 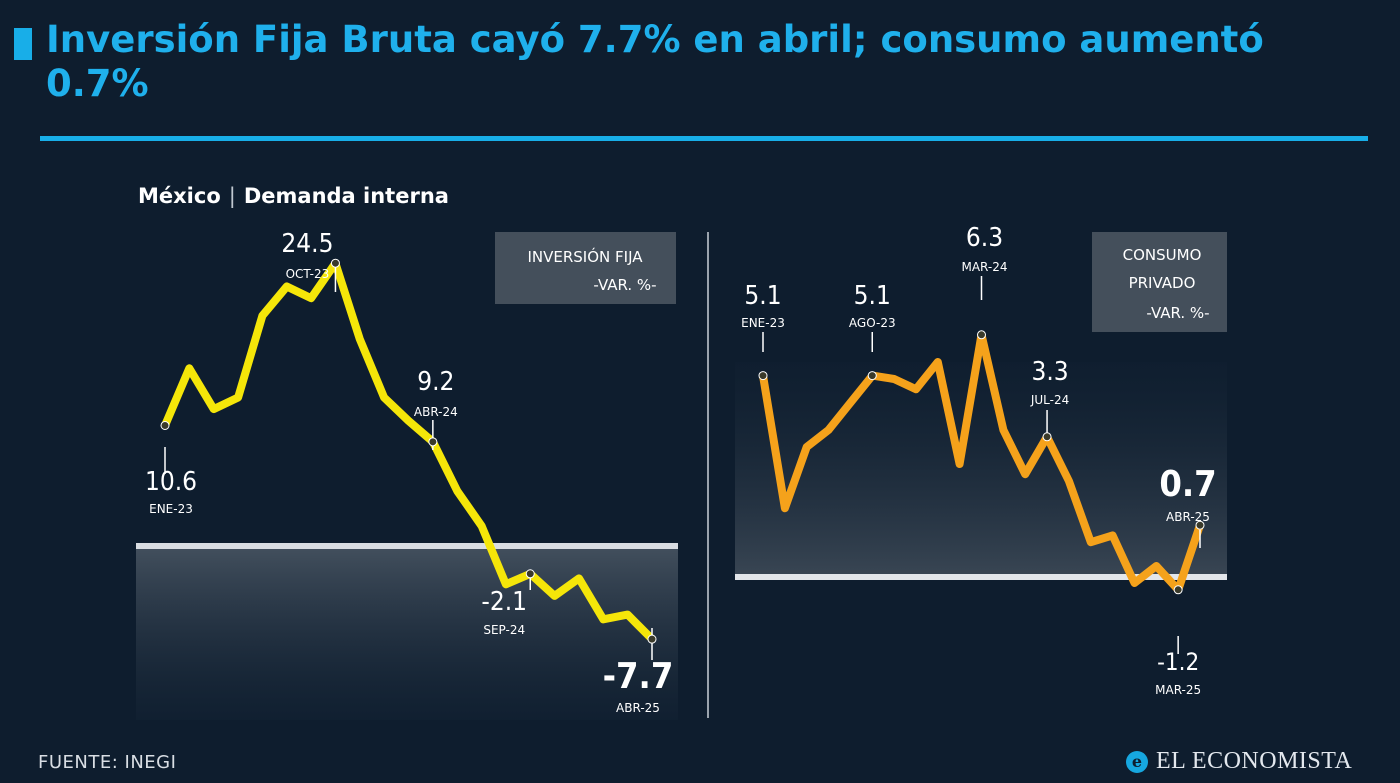 I want to click on consumo-annotation-date: MAR-25, so click(x=1178, y=690).